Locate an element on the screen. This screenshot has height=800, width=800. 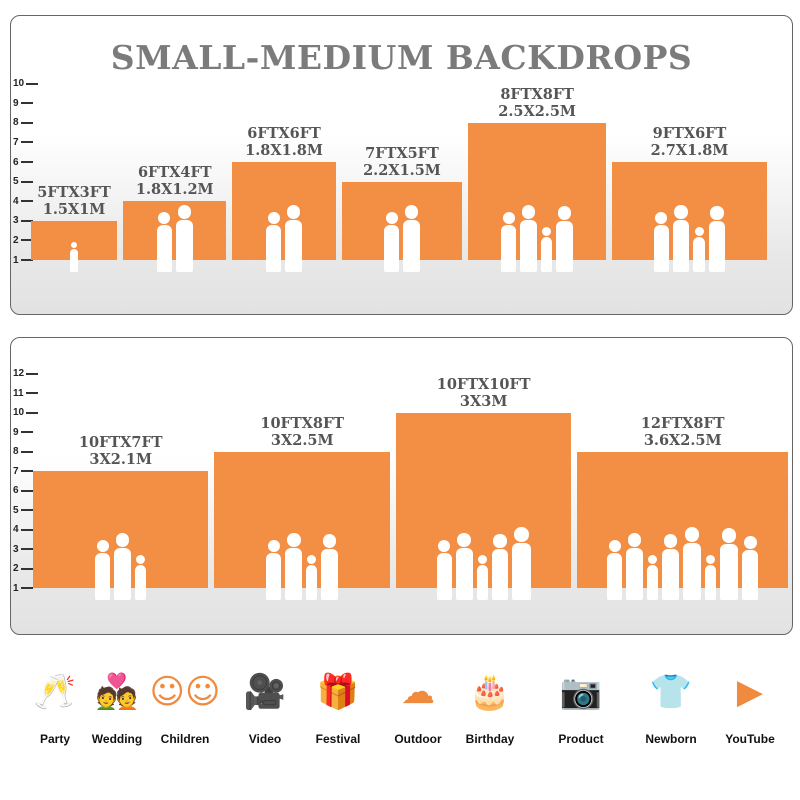
size-label-ft: 6FTX6FT is located at coordinates (284, 133).